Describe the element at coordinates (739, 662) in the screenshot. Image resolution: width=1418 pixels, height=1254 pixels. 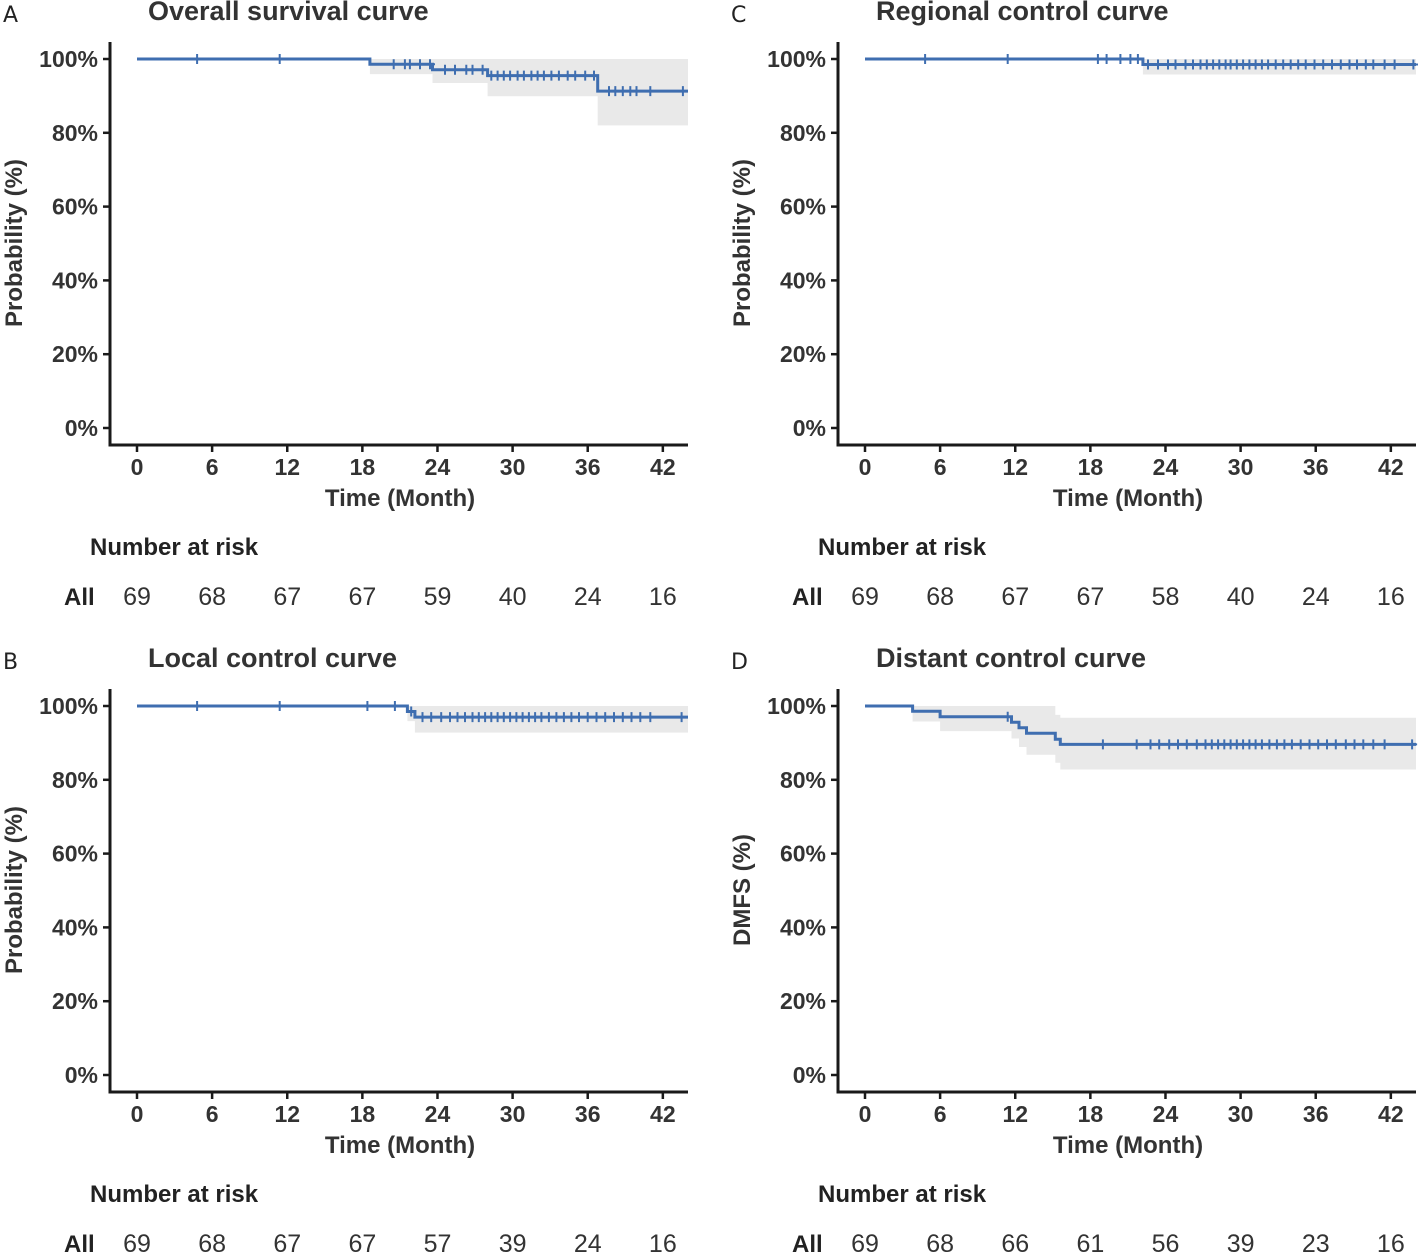
I see `panel-letter: D` at that location.